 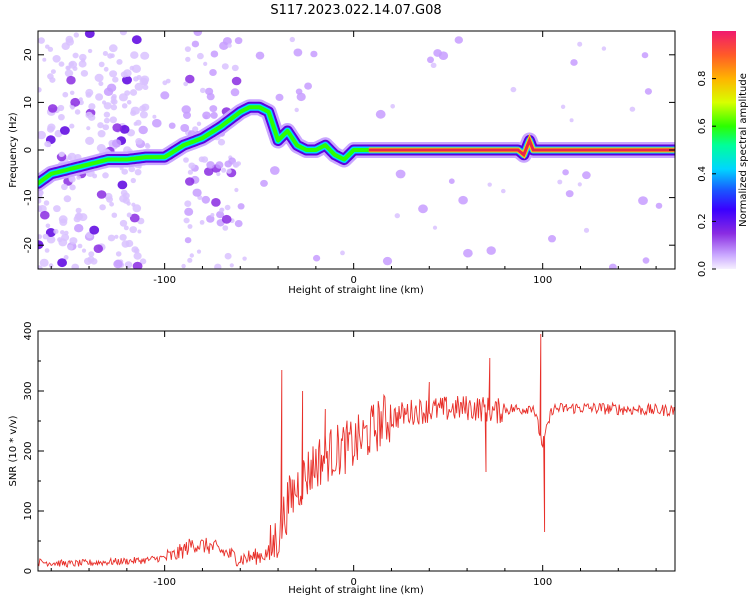 What do you see at coordinates (356, 590) in the screenshot?
I see `snr-xlabel: Height of straight line (km)` at bounding box center [356, 590].